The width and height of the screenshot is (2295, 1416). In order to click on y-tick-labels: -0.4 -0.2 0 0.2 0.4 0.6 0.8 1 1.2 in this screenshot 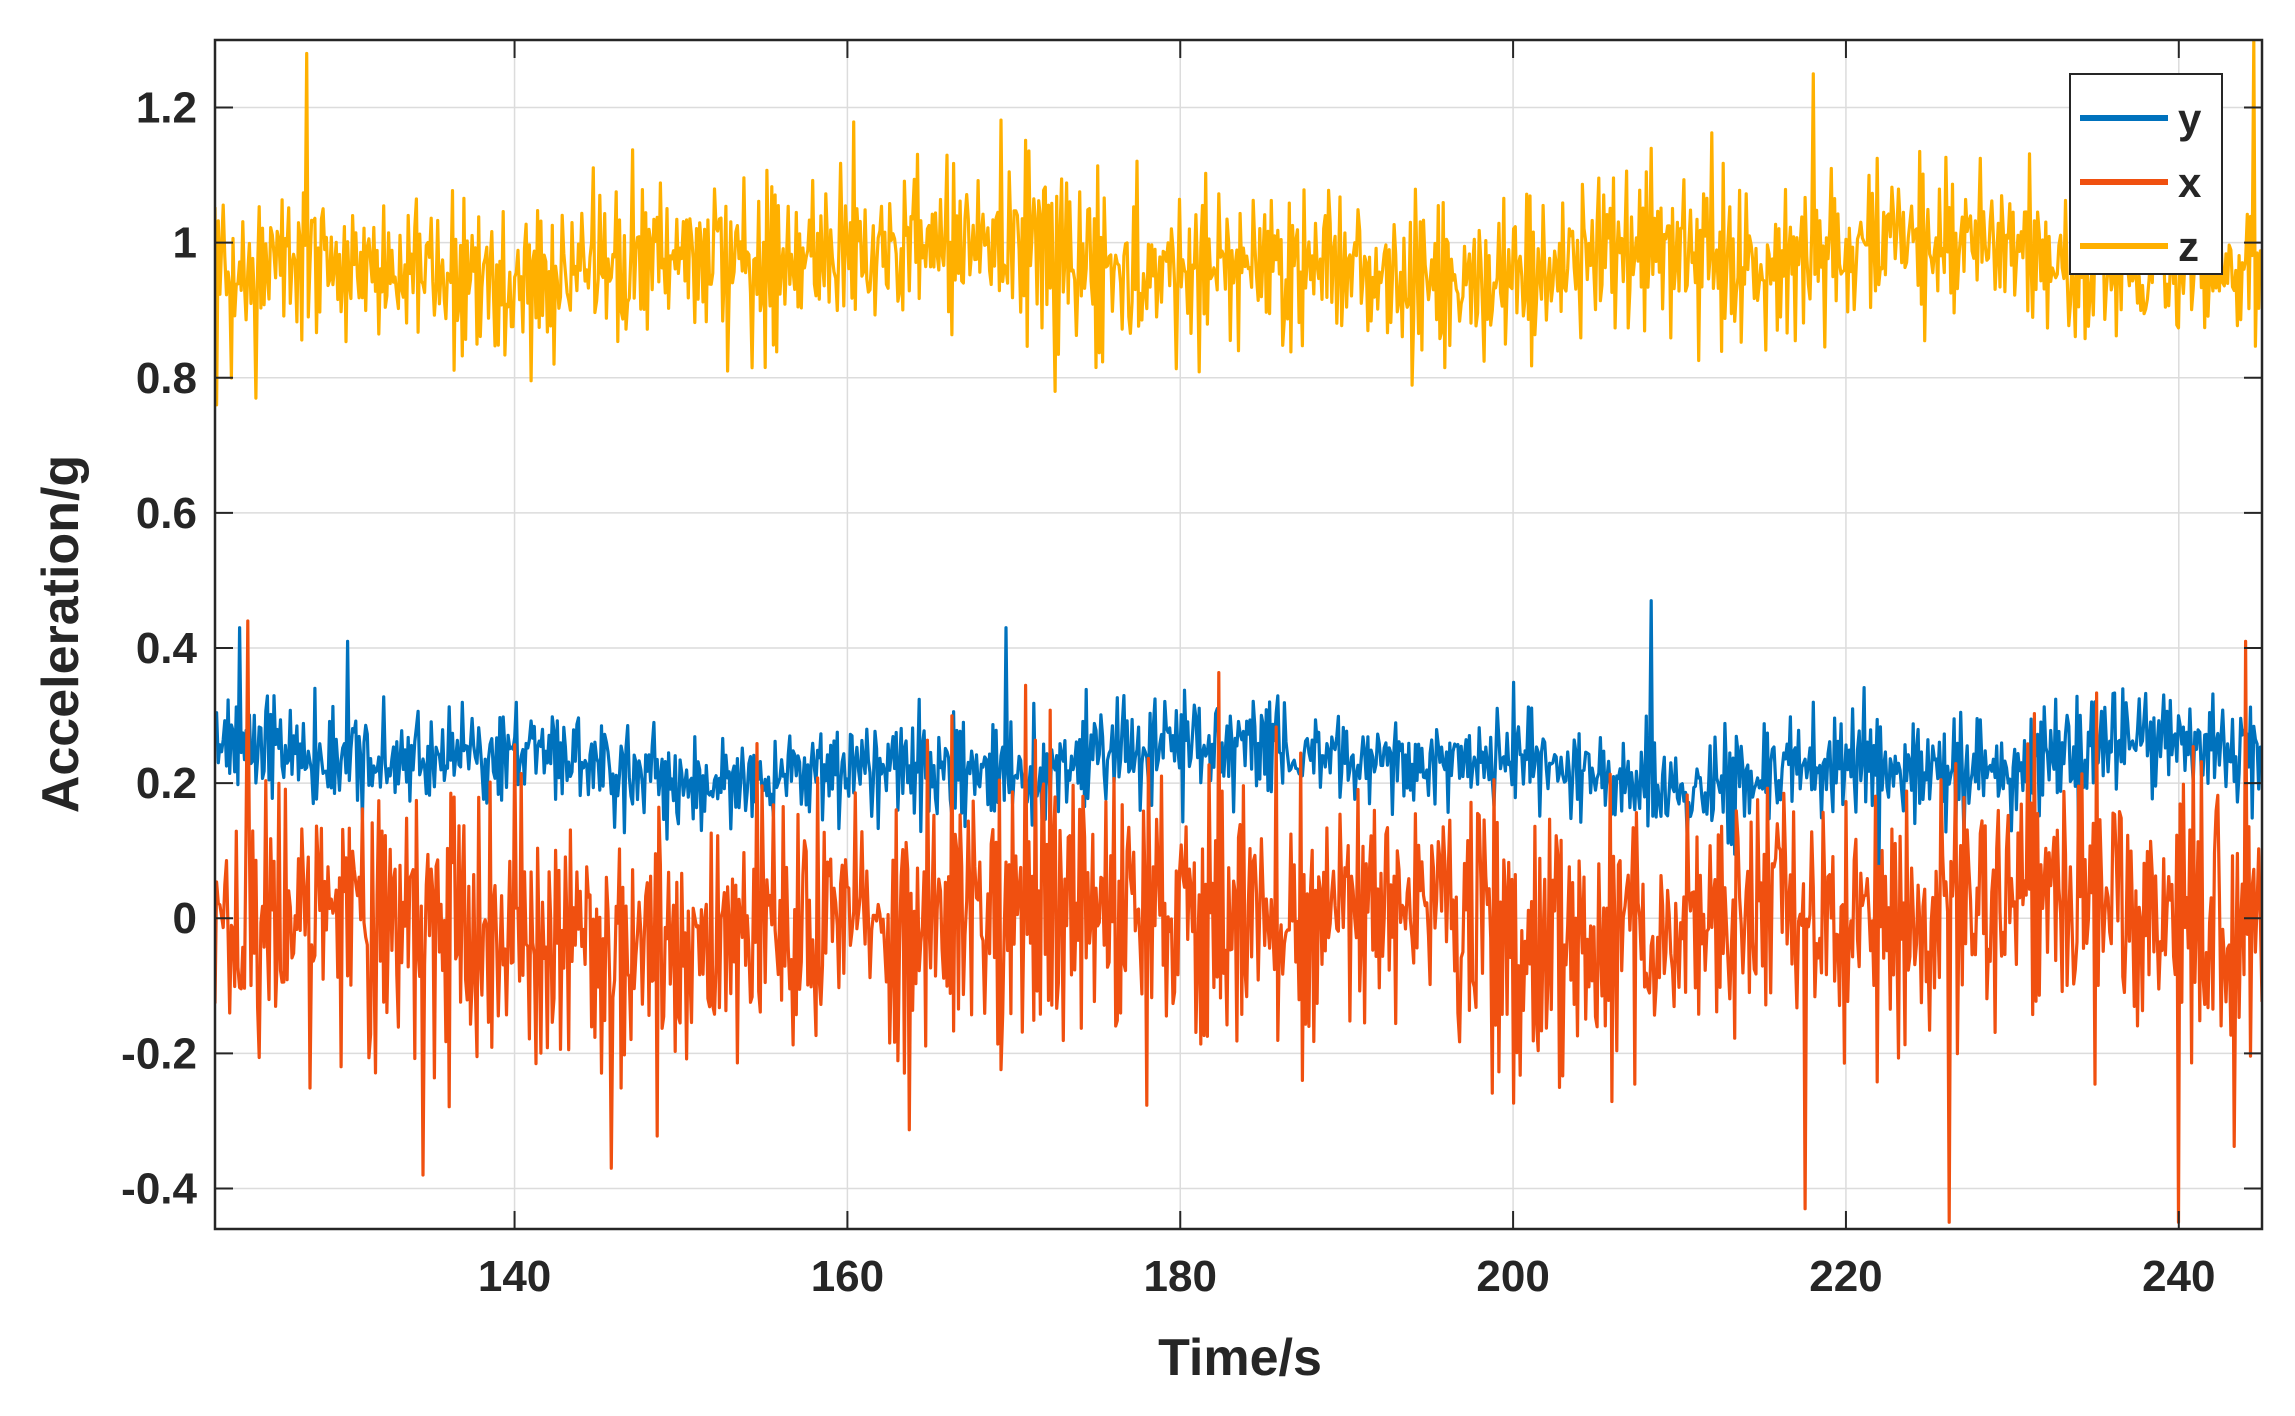, I will do `click(159, 649)`.